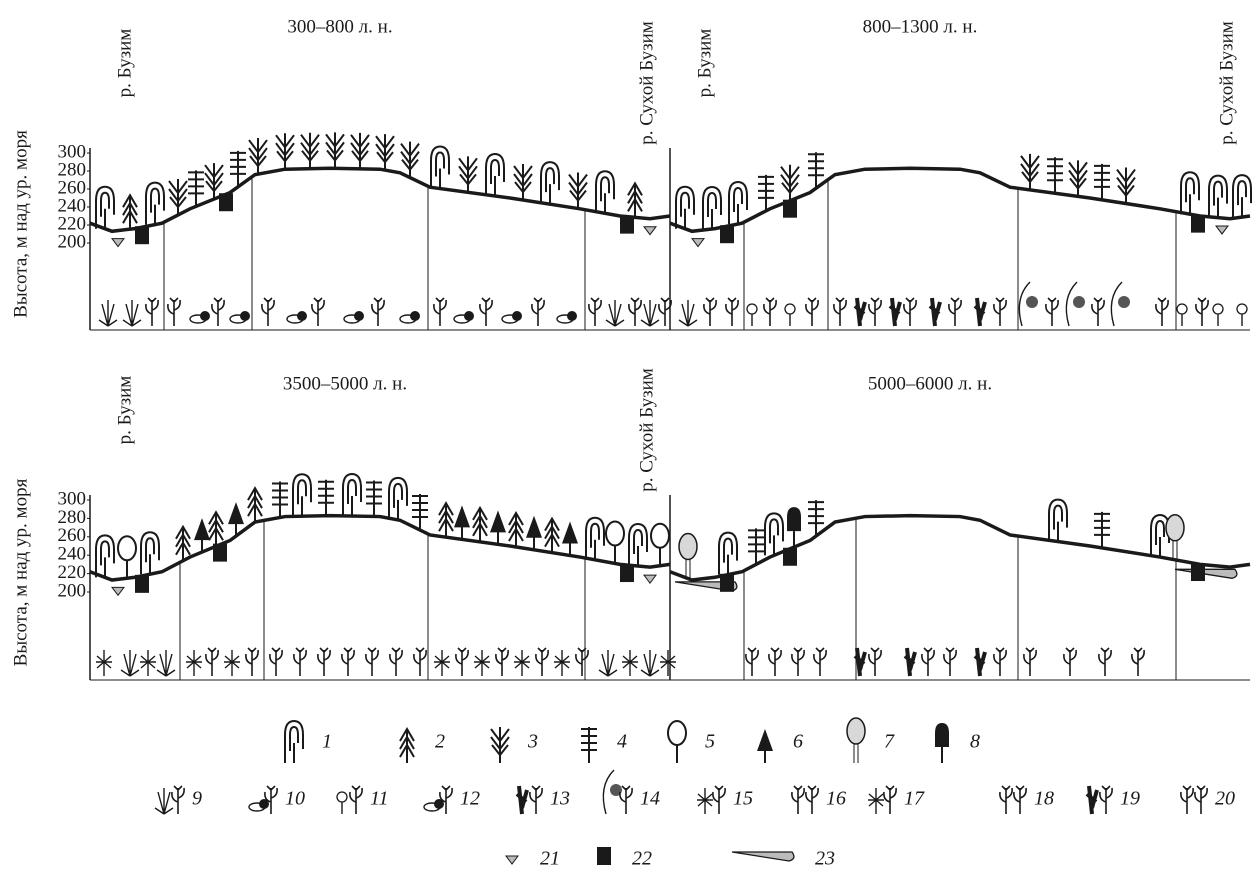  Describe the element at coordinates (72, 223) in the screenshot. I see `y-tick-label: 220` at that location.